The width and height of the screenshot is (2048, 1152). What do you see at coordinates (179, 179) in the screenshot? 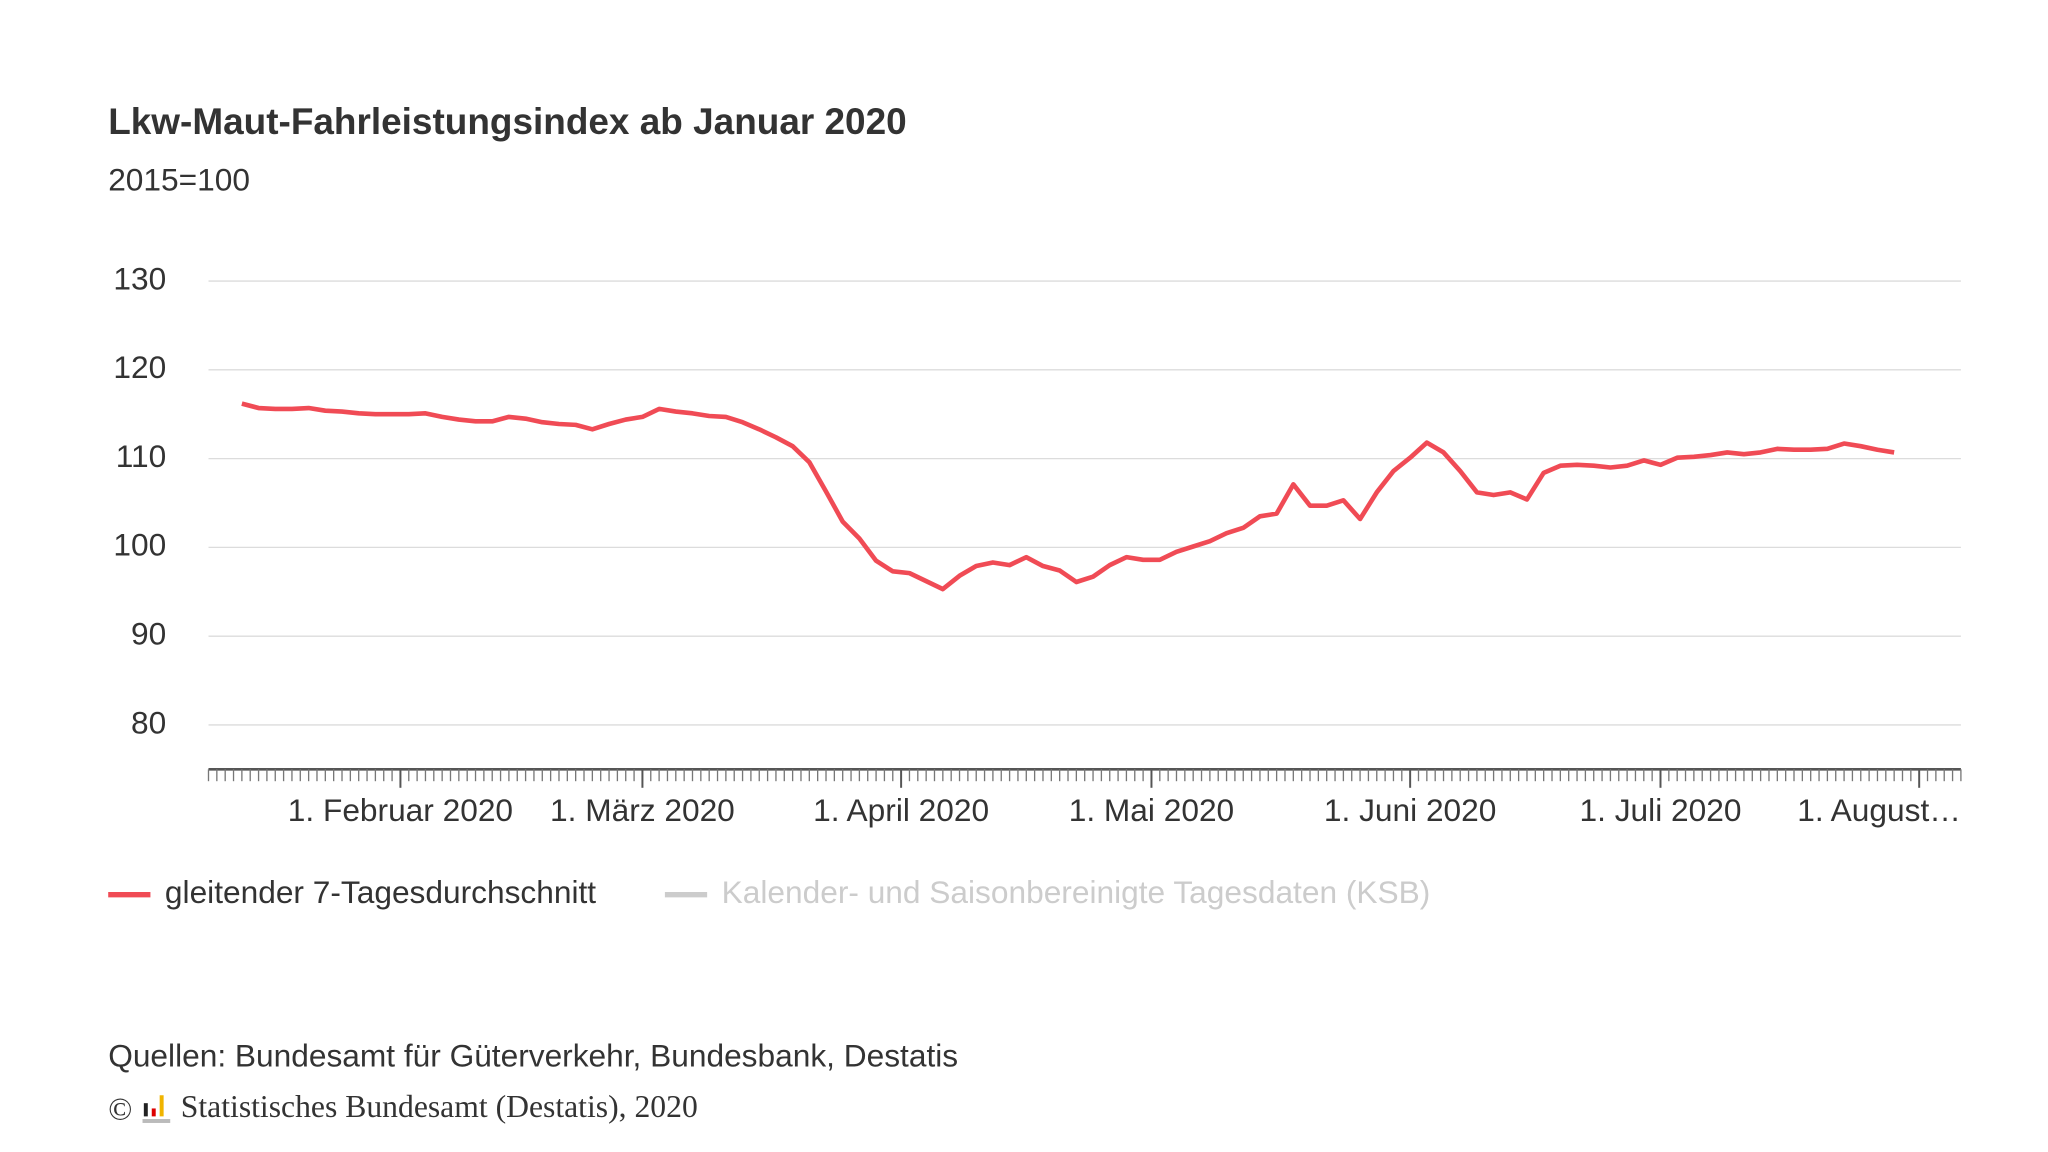
I see `chart-subtitle: 2015=100` at bounding box center [179, 179].